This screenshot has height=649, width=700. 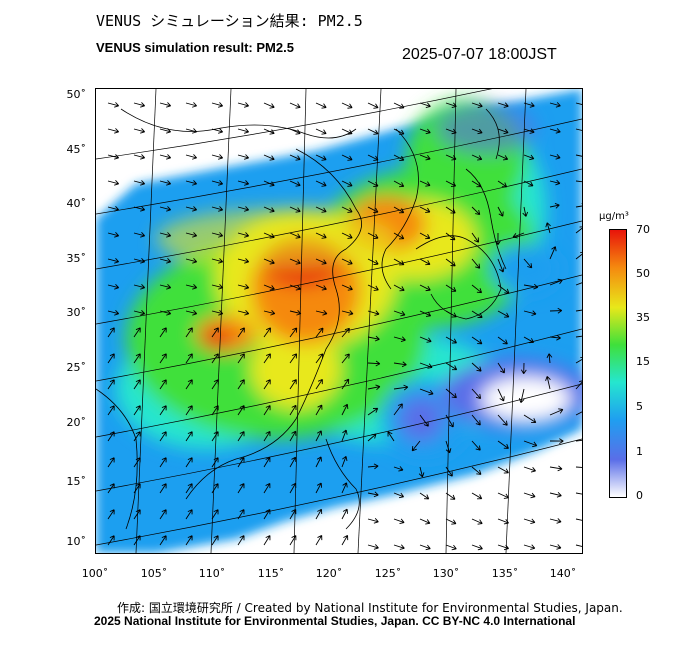 I want to click on lat-label-50: 50˚, so click(x=76, y=94).